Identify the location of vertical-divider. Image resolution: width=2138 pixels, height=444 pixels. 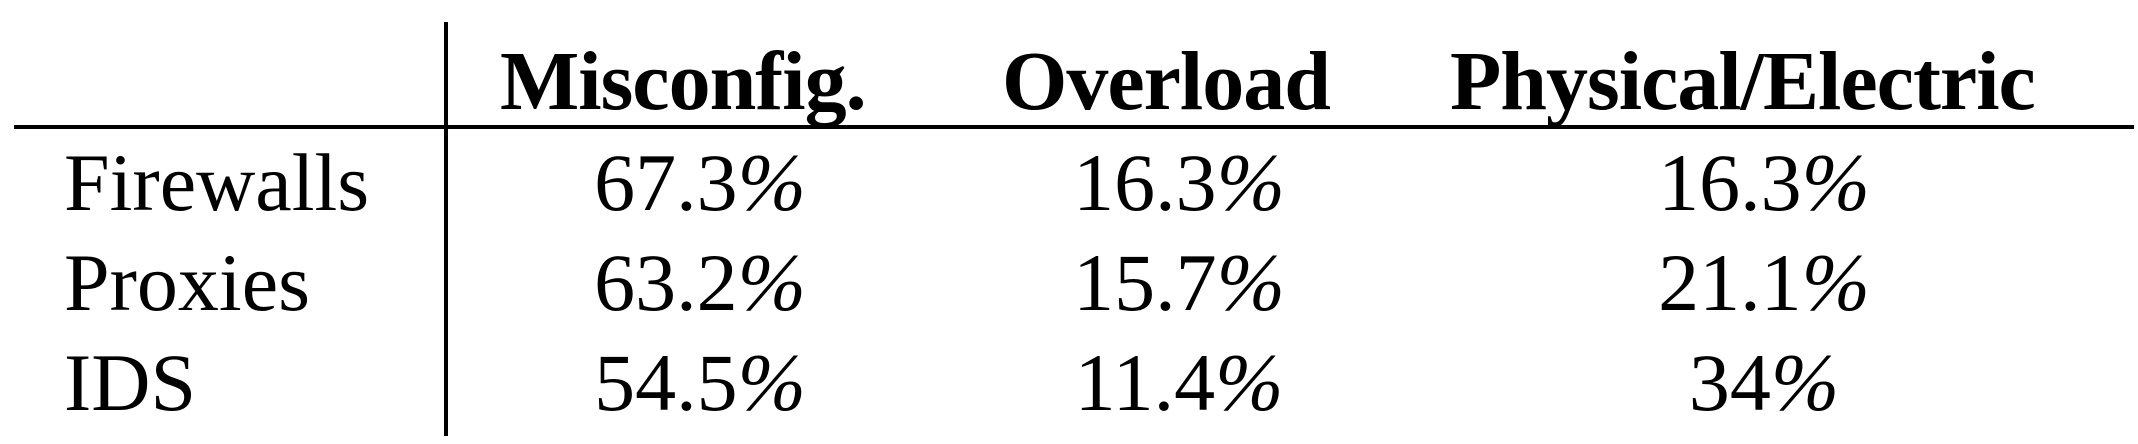
(446, 229).